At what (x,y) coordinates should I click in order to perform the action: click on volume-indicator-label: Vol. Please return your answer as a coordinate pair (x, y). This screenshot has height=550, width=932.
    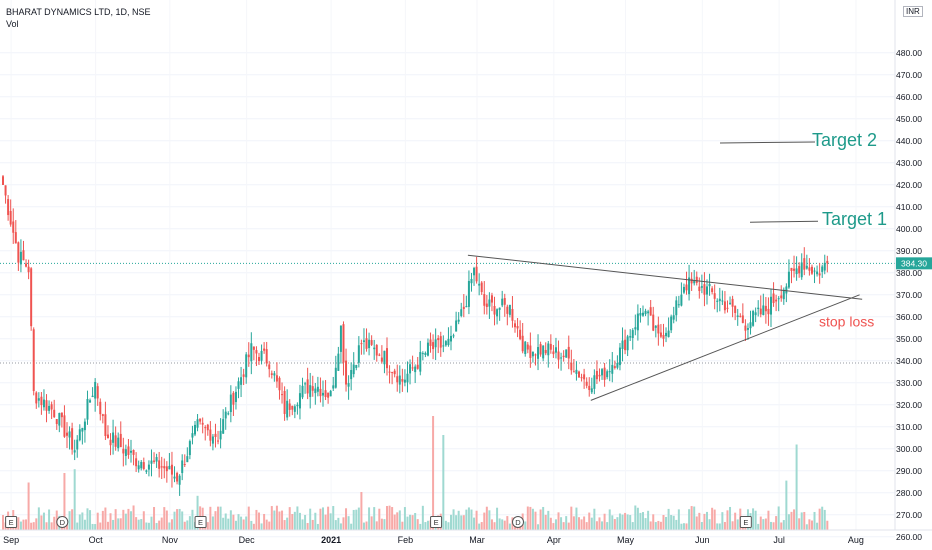
    Looking at the image, I should click on (12, 24).